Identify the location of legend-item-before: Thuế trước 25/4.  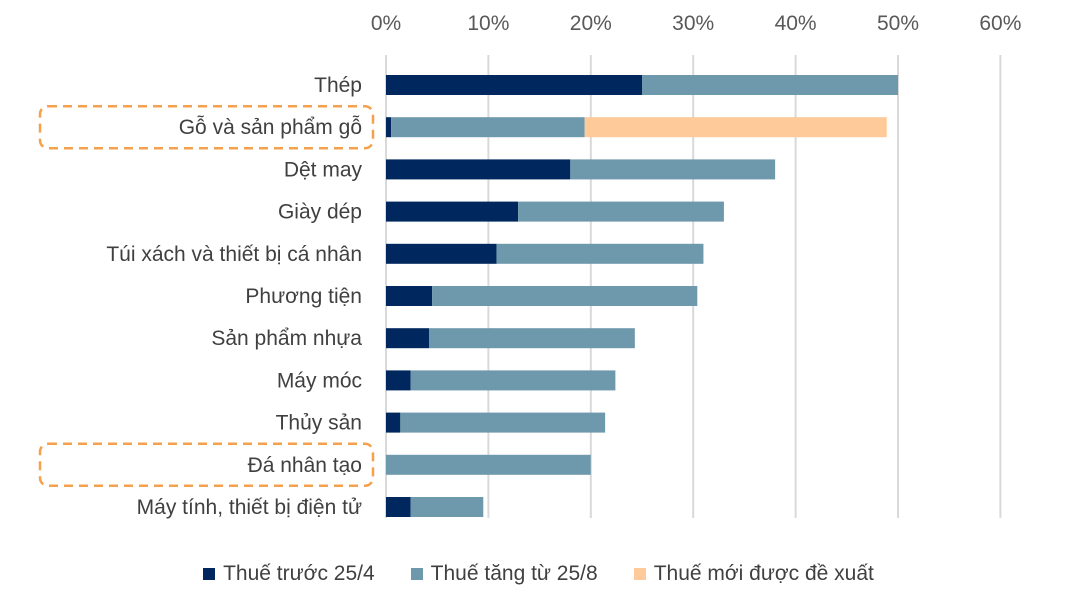
(289, 574).